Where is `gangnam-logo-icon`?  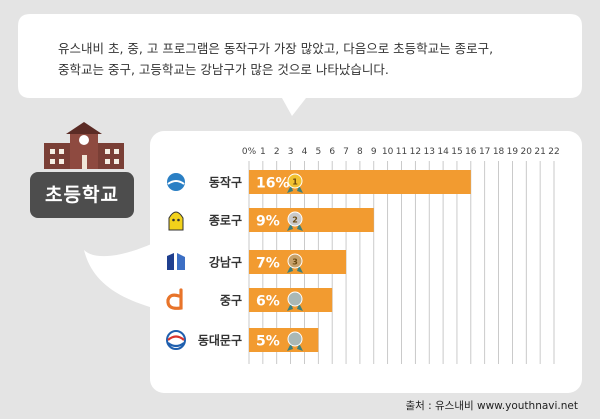
gangnam-logo-icon is located at coordinates (176, 261).